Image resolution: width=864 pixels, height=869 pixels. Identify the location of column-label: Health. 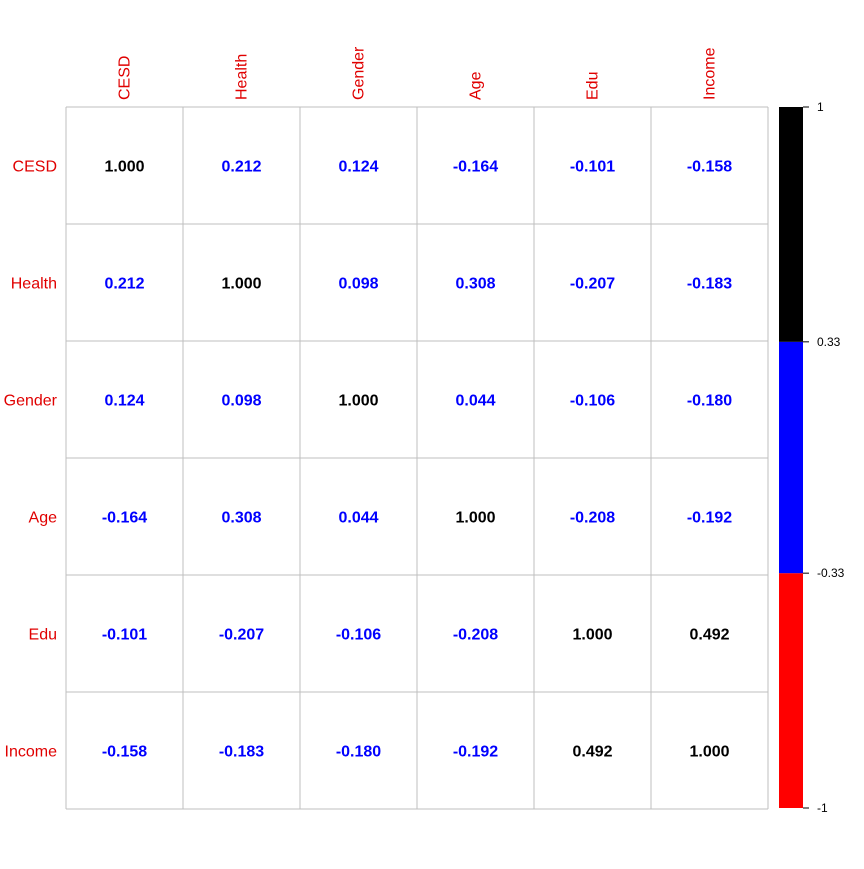
(242, 77).